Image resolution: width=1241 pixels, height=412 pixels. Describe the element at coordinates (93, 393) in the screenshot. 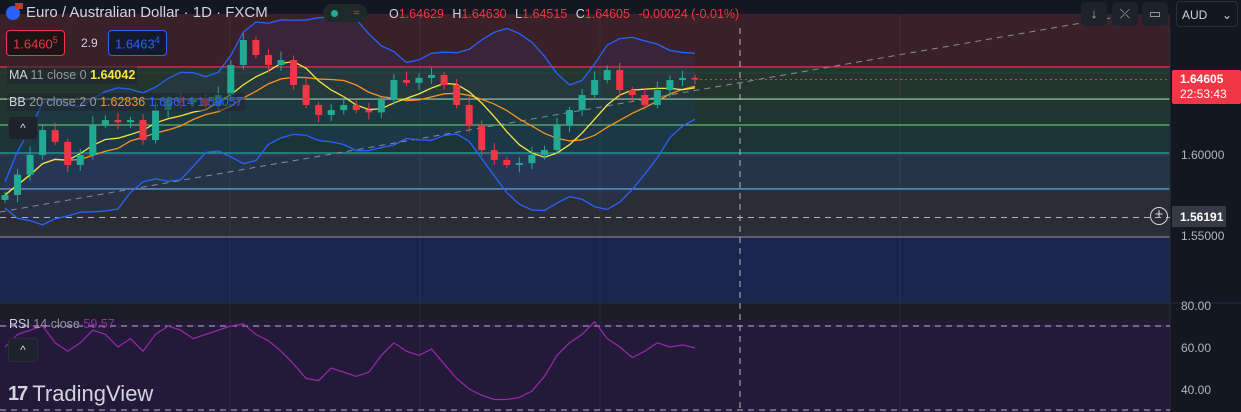

I see `brand-name: TradingView` at that location.